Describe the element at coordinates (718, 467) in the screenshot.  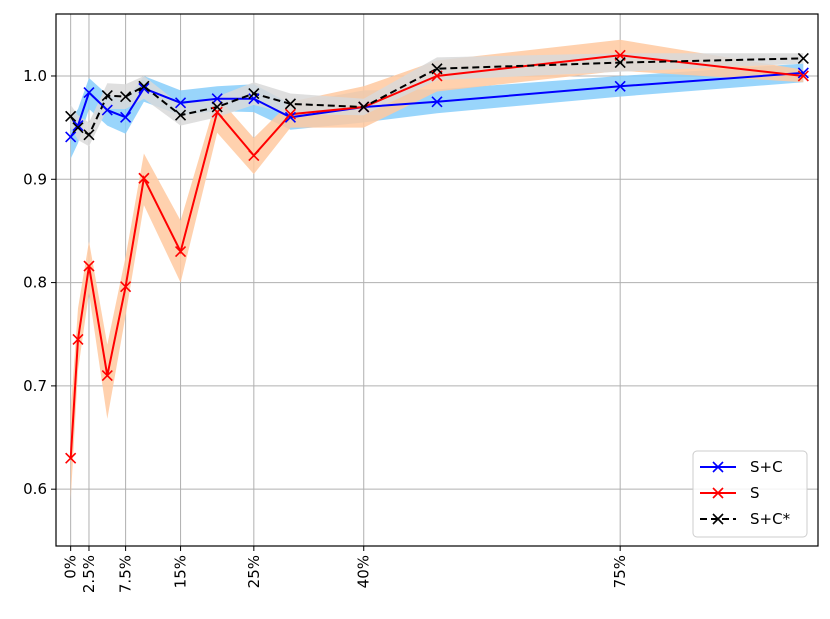
I see `legend-marker-S+C` at that location.